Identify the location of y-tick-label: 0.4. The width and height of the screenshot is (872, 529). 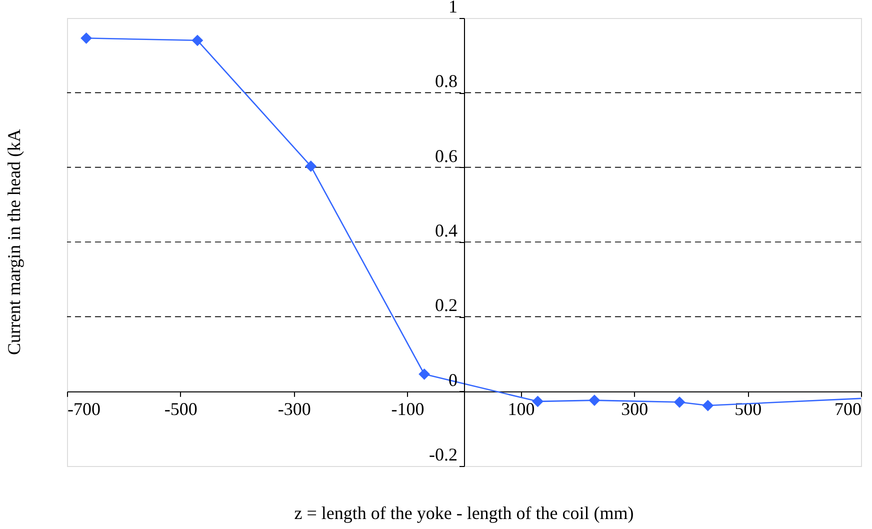
(446, 230).